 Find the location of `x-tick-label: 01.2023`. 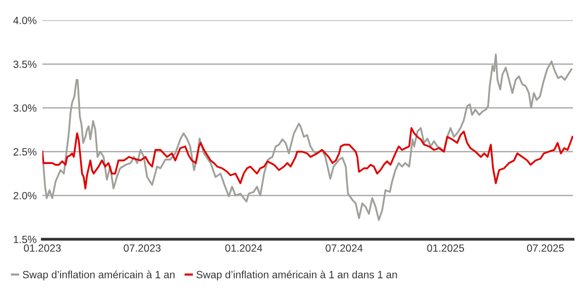

x-tick-label: 01.2023 is located at coordinates (42, 248).